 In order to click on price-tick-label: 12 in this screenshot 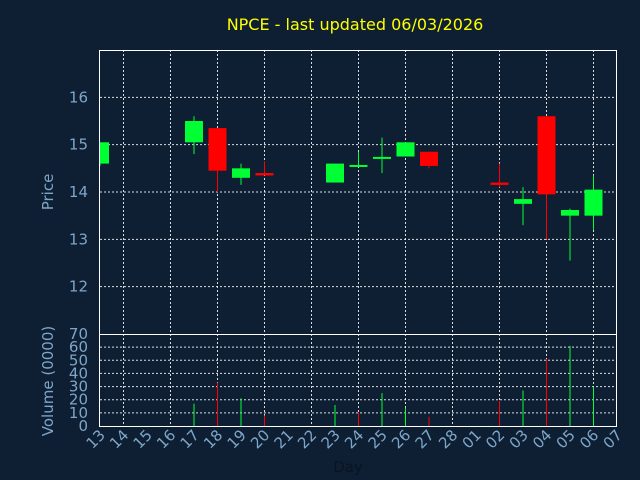, I will do `click(78, 287)`.